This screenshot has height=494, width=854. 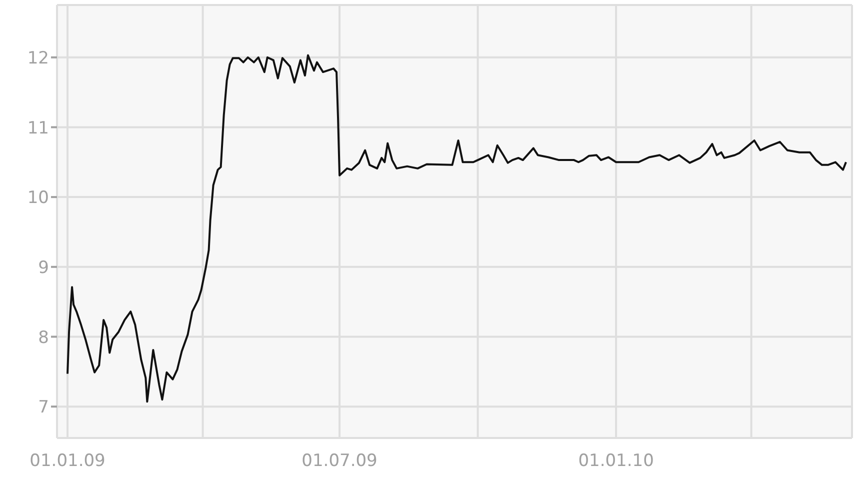 I want to click on y-tick-label: 11, so click(x=38, y=128).